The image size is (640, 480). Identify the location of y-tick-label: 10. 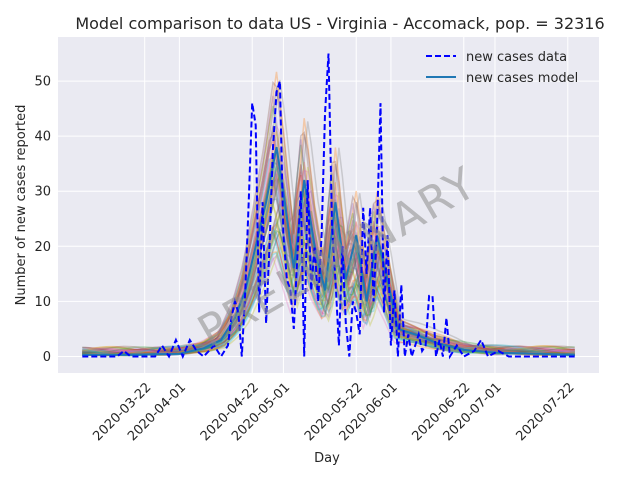
(42, 302).